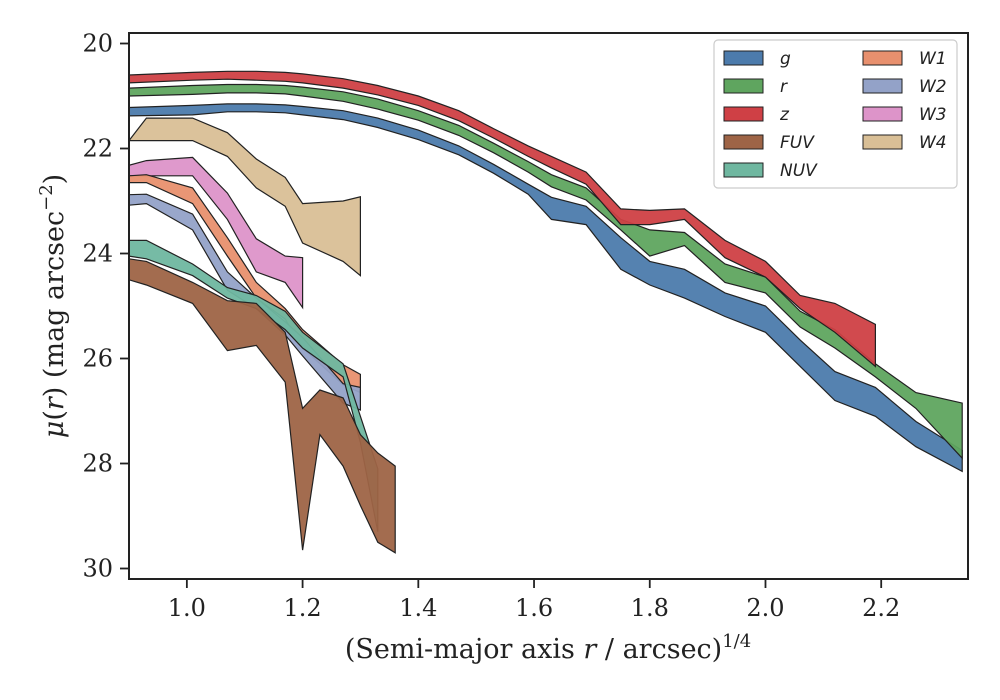  Describe the element at coordinates (97, 359) in the screenshot. I see `y-tick-label: 26` at that location.